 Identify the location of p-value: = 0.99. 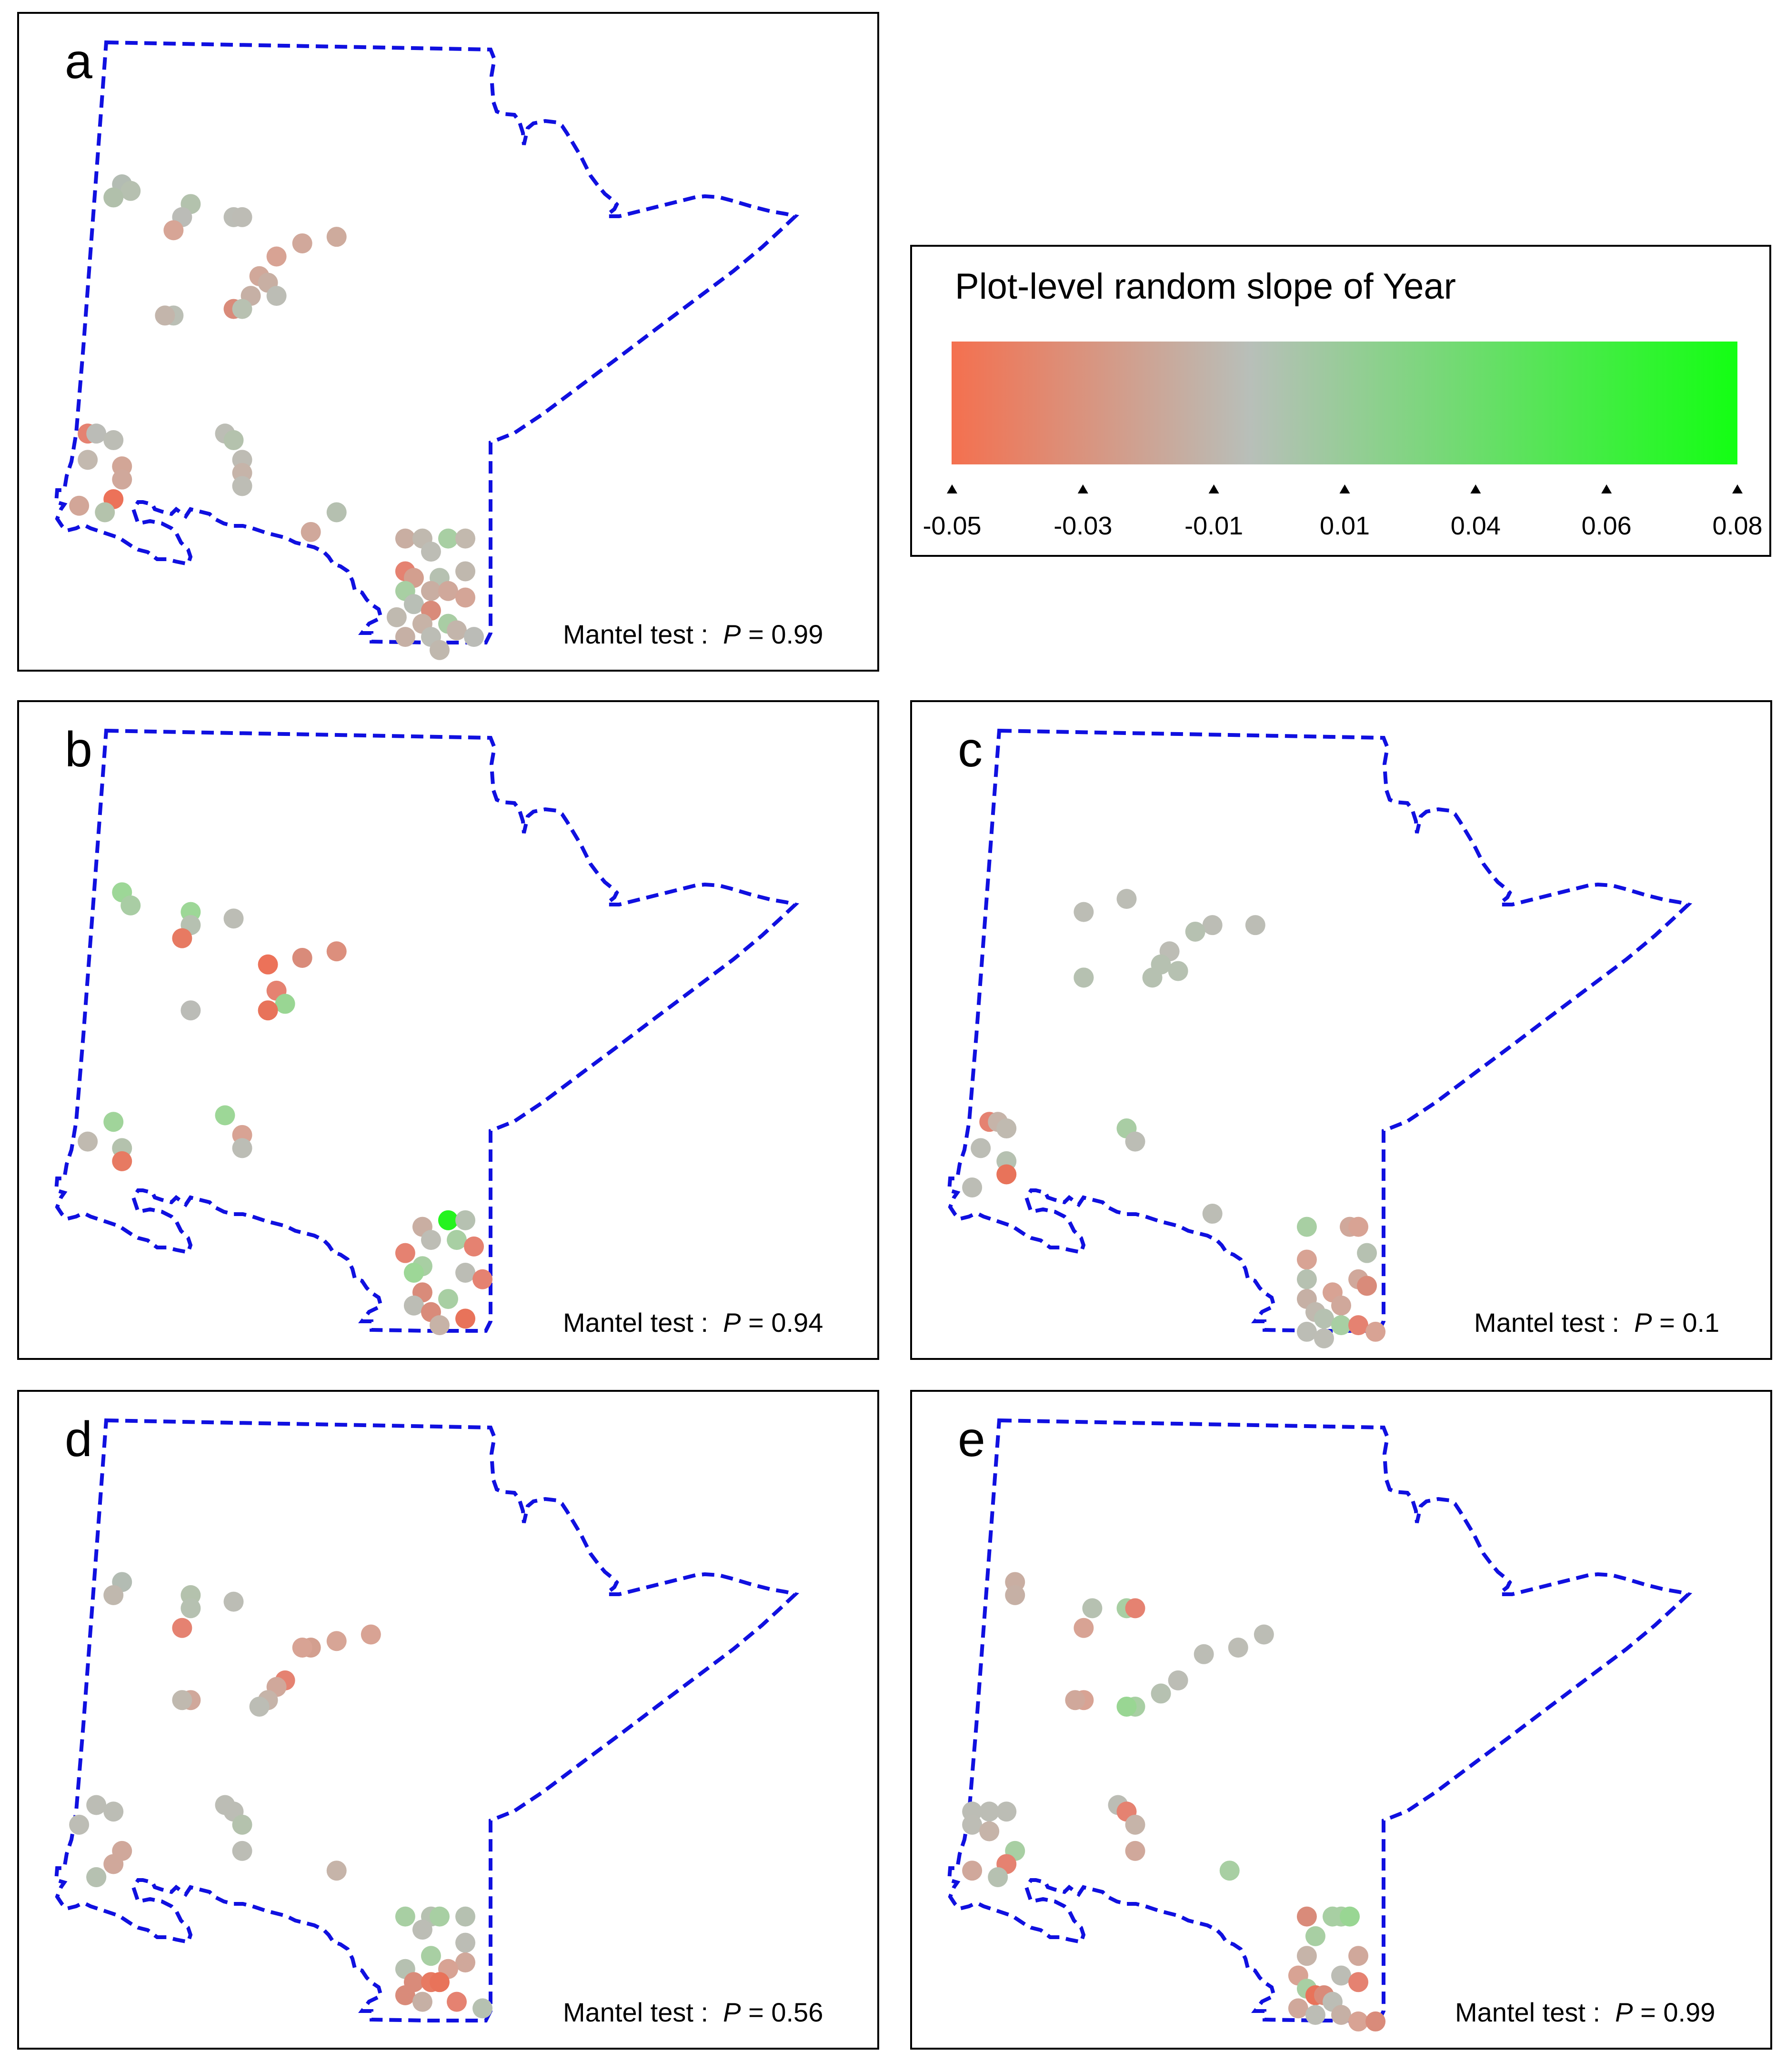
(1678, 2012).